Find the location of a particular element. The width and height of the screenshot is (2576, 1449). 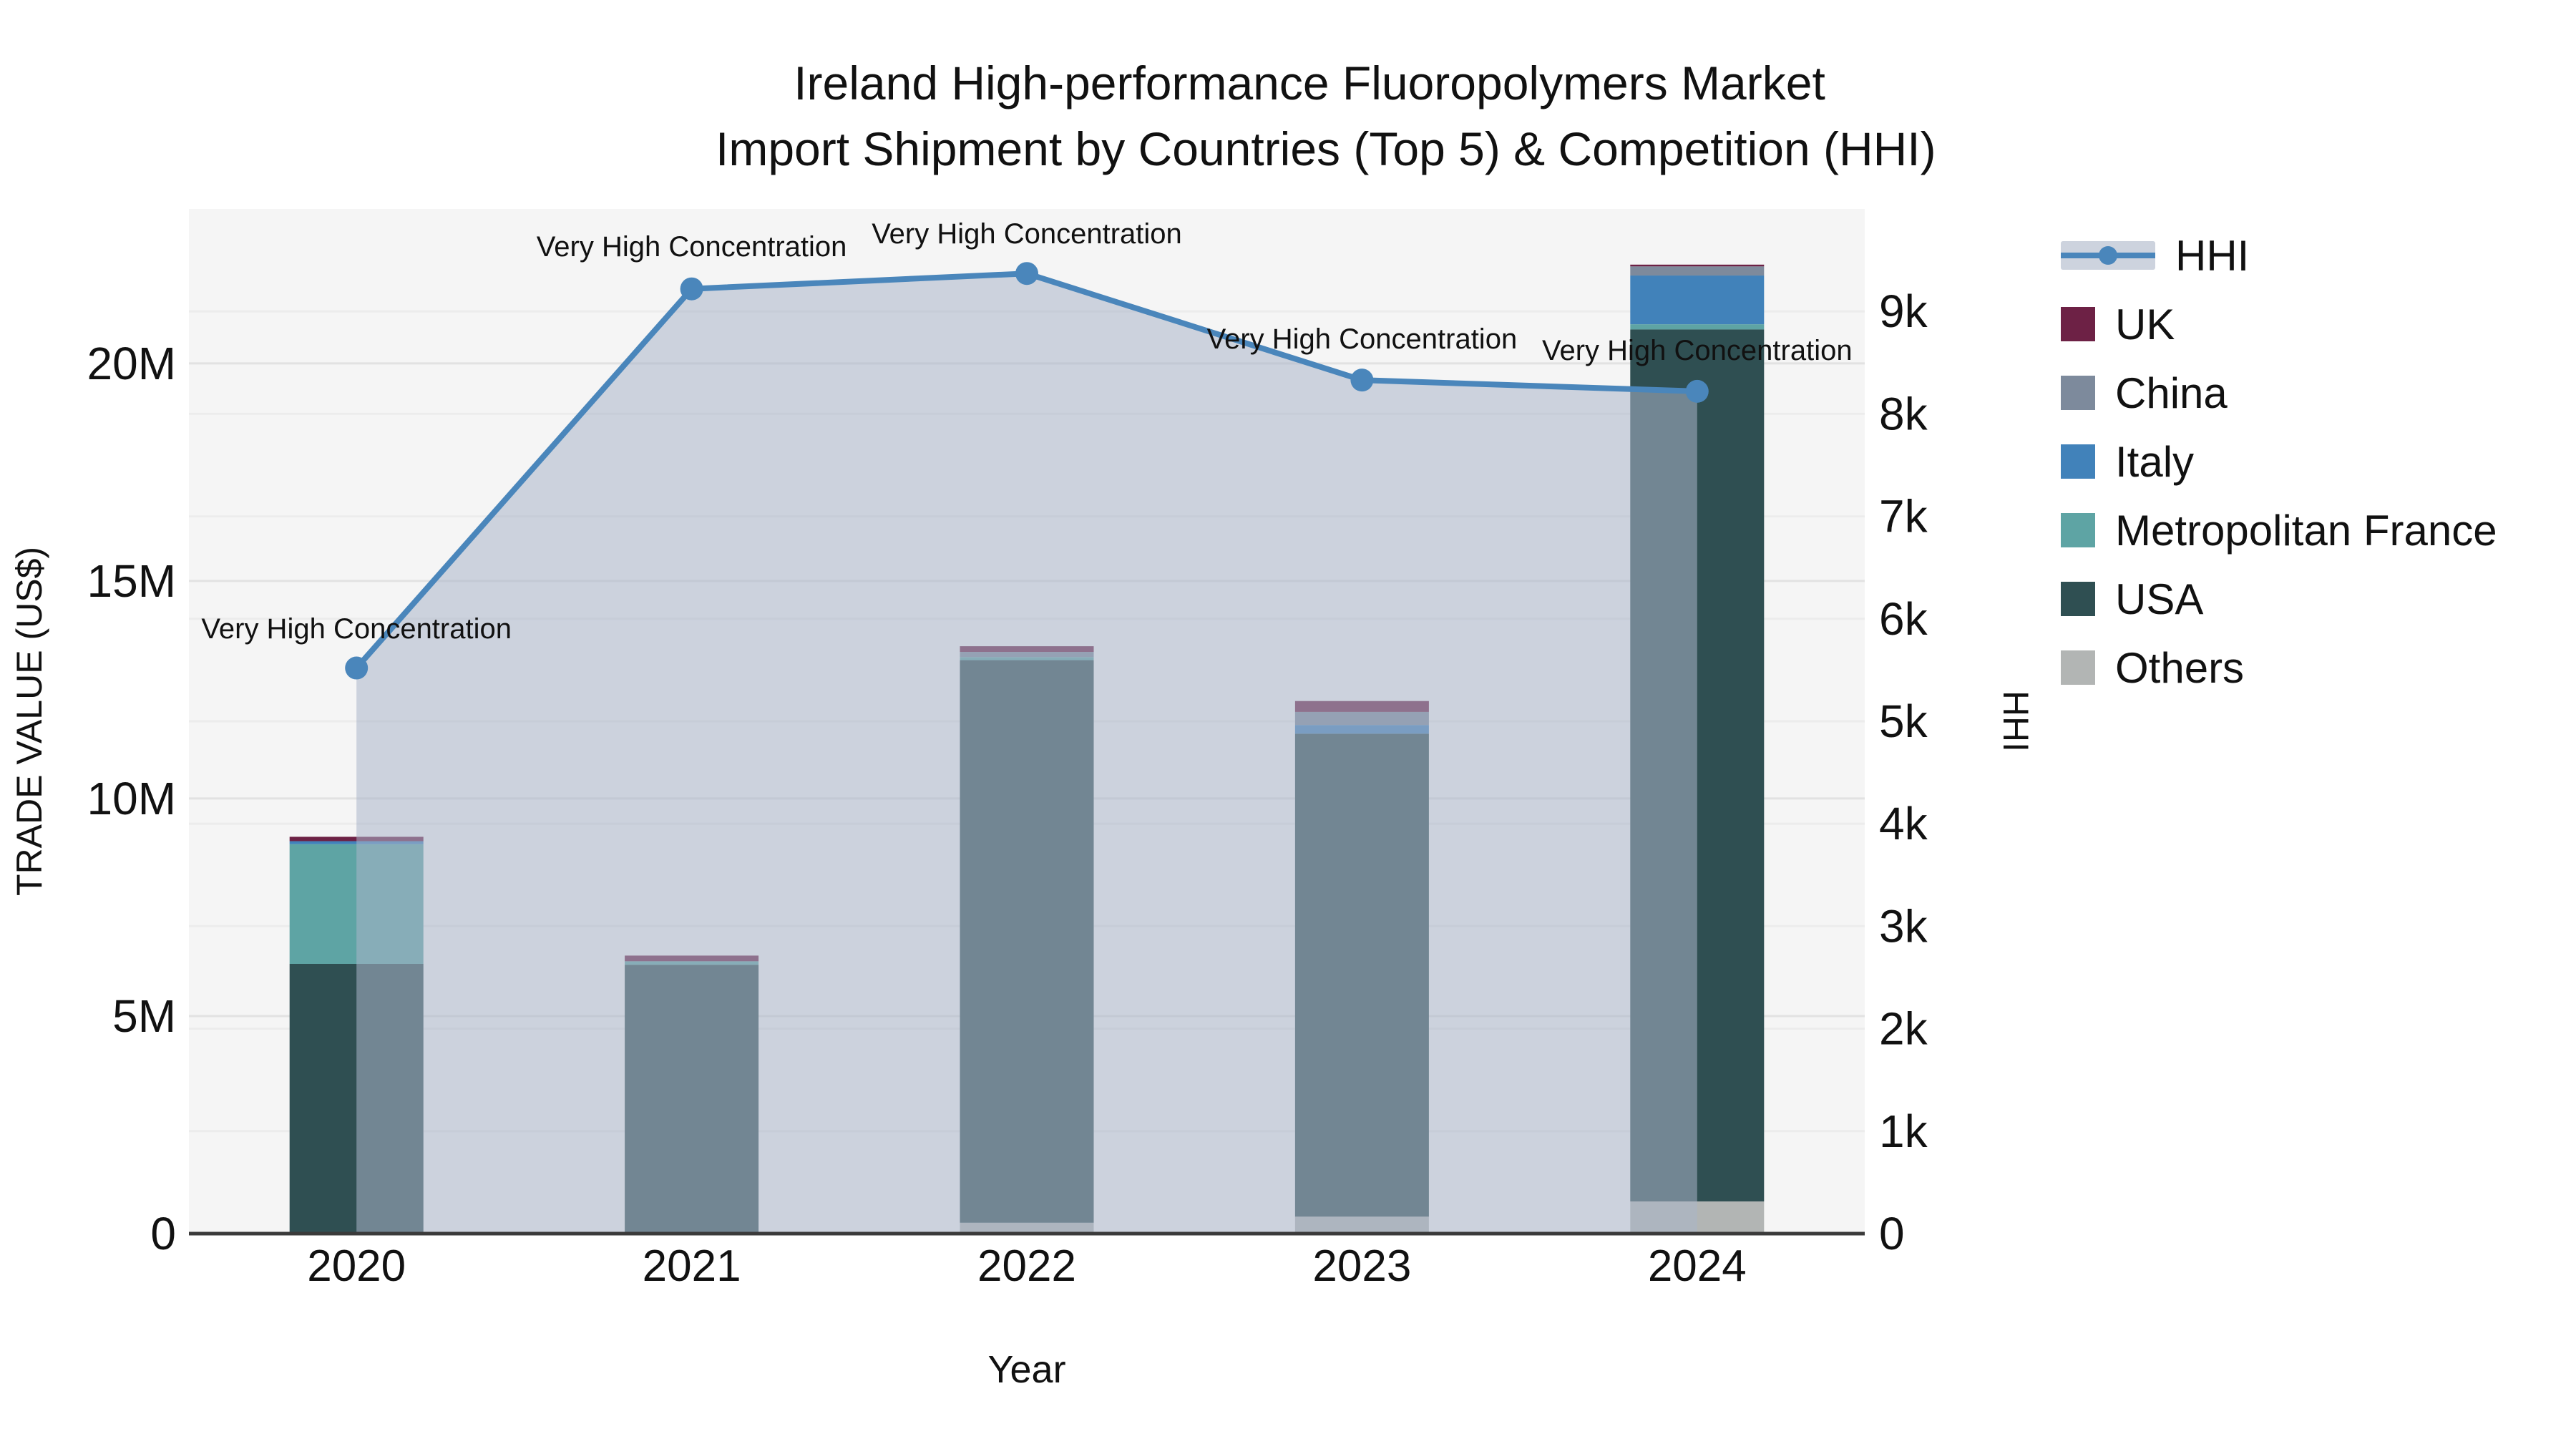

x-tick-2022: 2022 is located at coordinates (1026, 1266).